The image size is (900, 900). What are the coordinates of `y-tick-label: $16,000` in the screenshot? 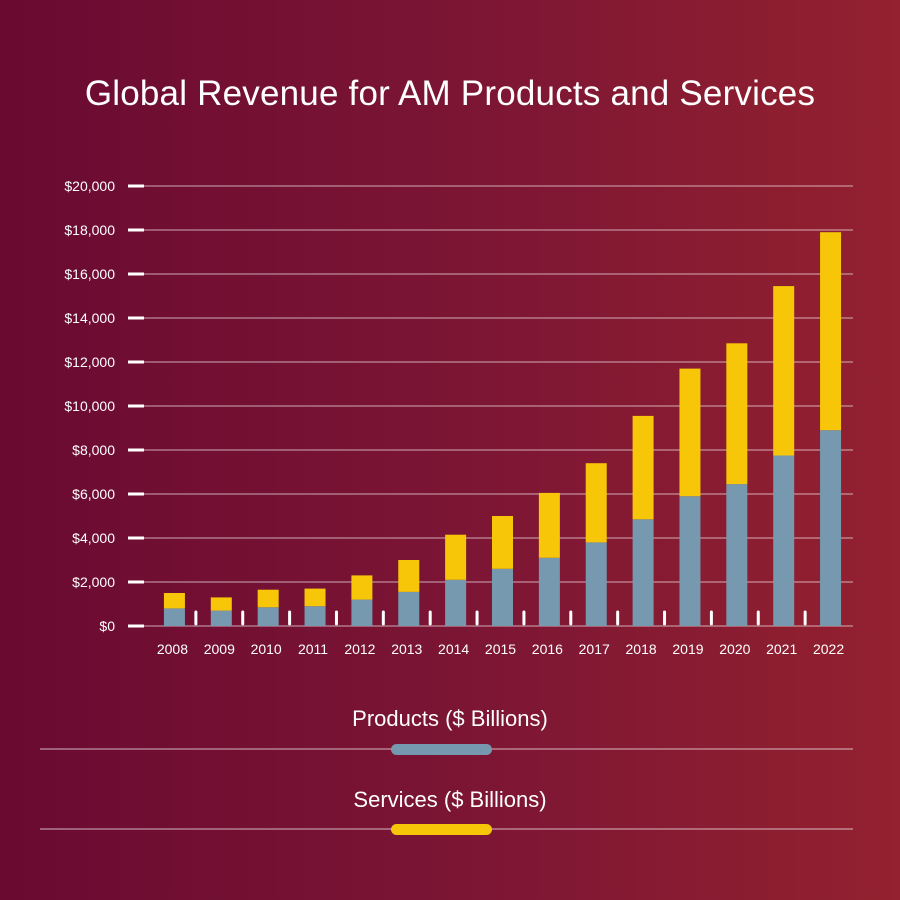 It's located at (89, 274).